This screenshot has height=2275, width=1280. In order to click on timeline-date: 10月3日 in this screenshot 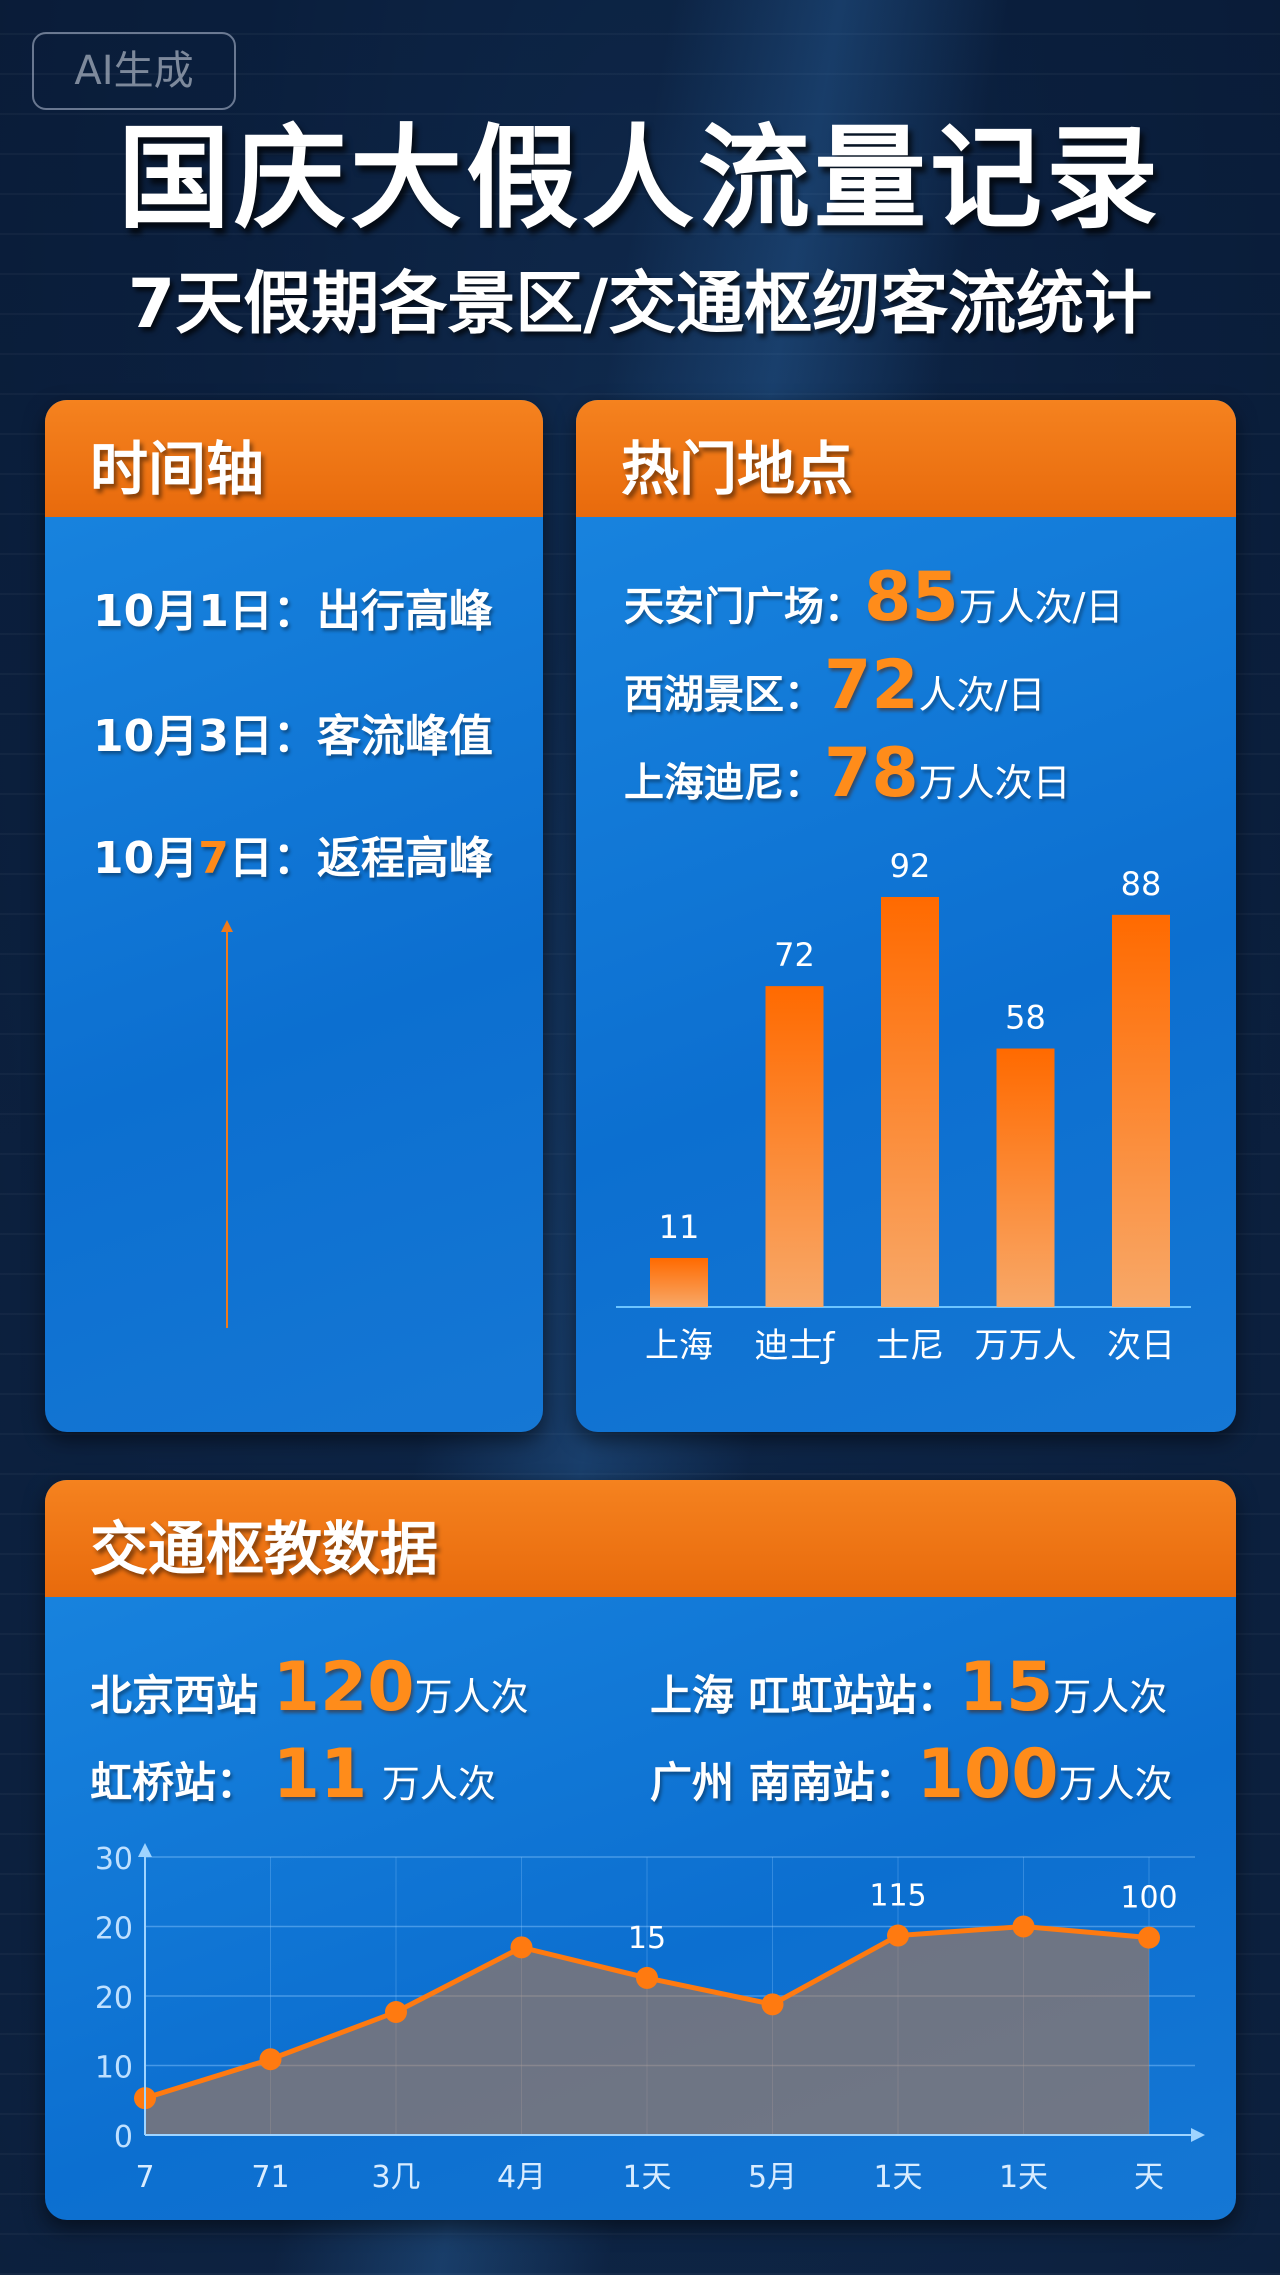, I will do `click(183, 736)`.